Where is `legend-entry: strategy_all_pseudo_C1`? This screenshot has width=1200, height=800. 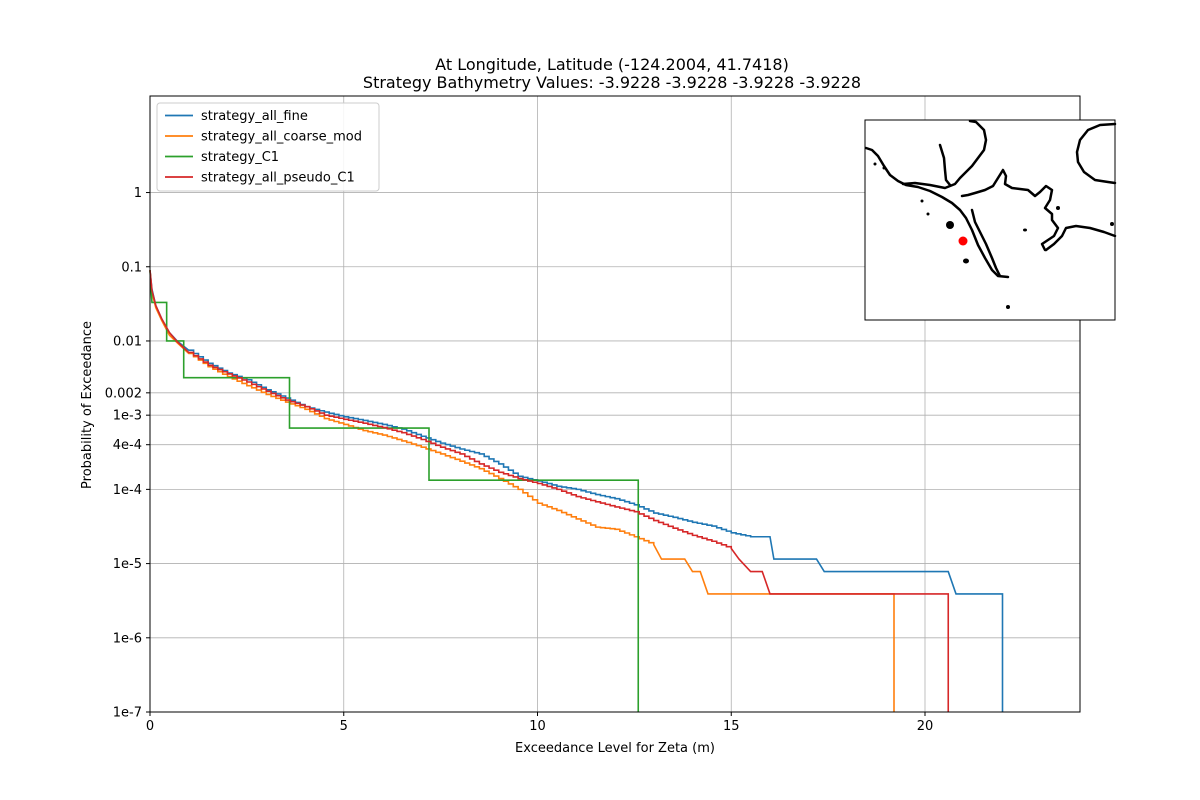
legend-entry: strategy_all_pseudo_C1 is located at coordinates (278, 178).